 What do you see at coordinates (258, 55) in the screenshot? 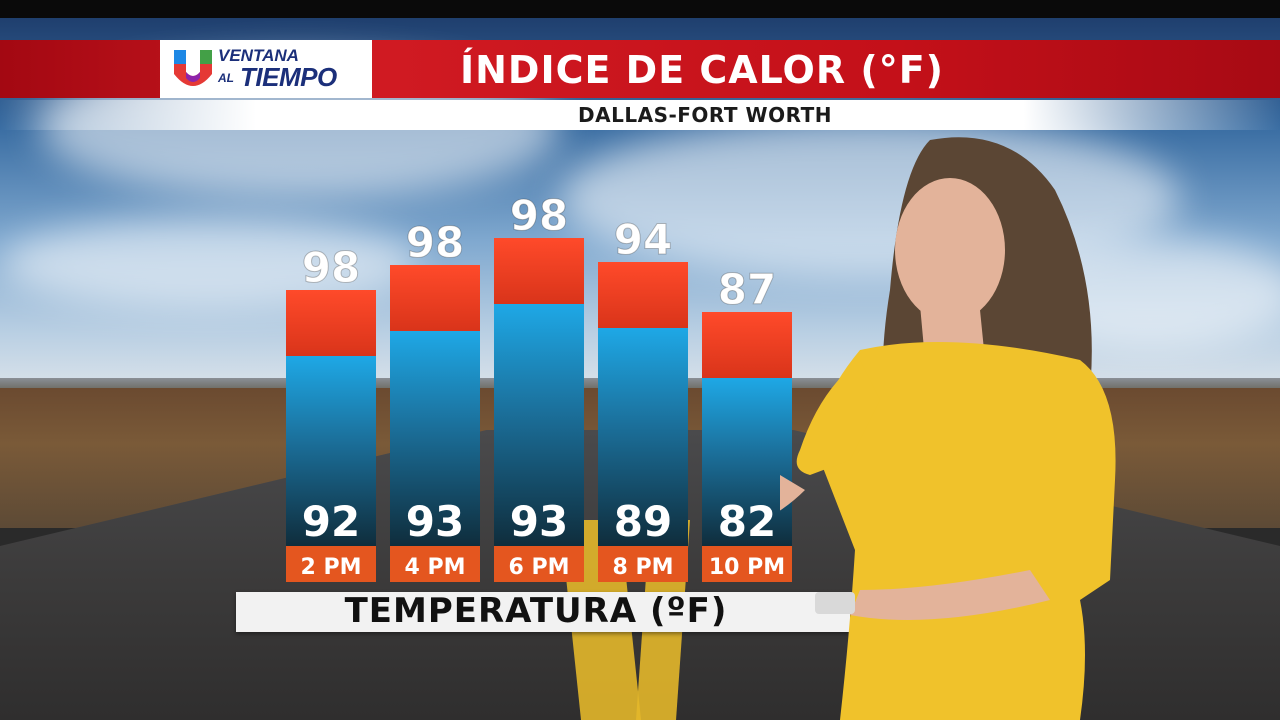
I see `logo-text-ventana: VENTANA` at bounding box center [258, 55].